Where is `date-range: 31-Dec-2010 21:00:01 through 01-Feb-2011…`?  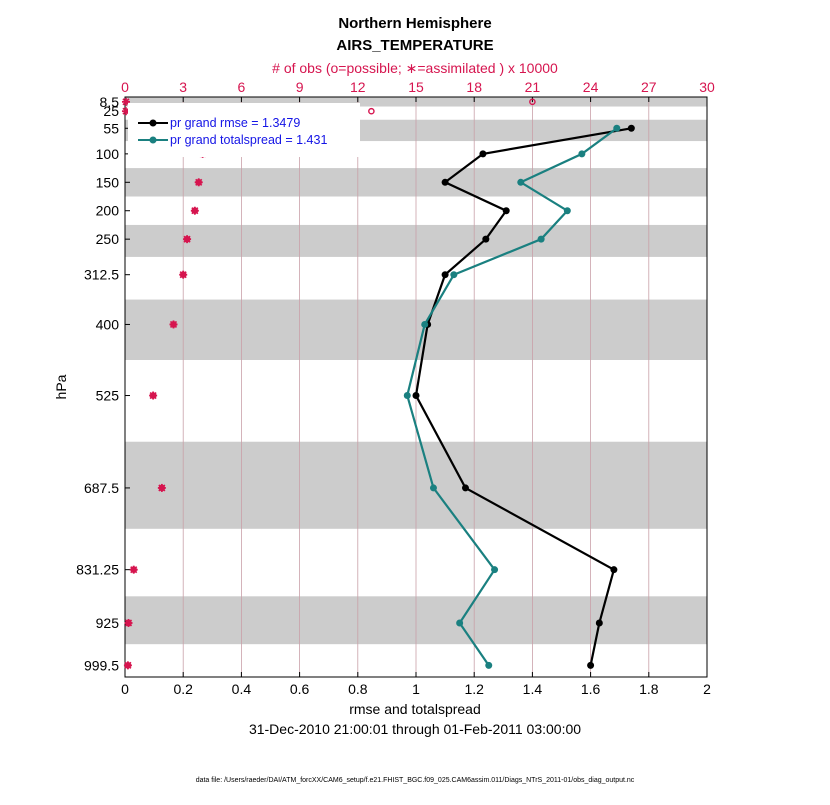 date-range: 31-Dec-2010 21:00:01 through 01-Feb-2011… is located at coordinates (415, 729).